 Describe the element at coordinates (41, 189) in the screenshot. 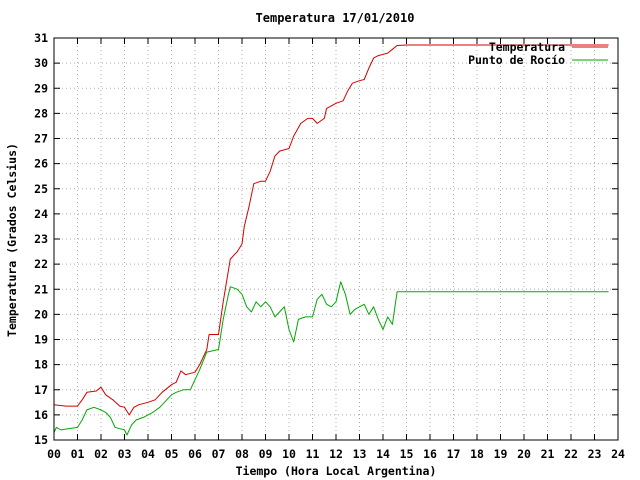

I see `y-tick-label: 25` at that location.